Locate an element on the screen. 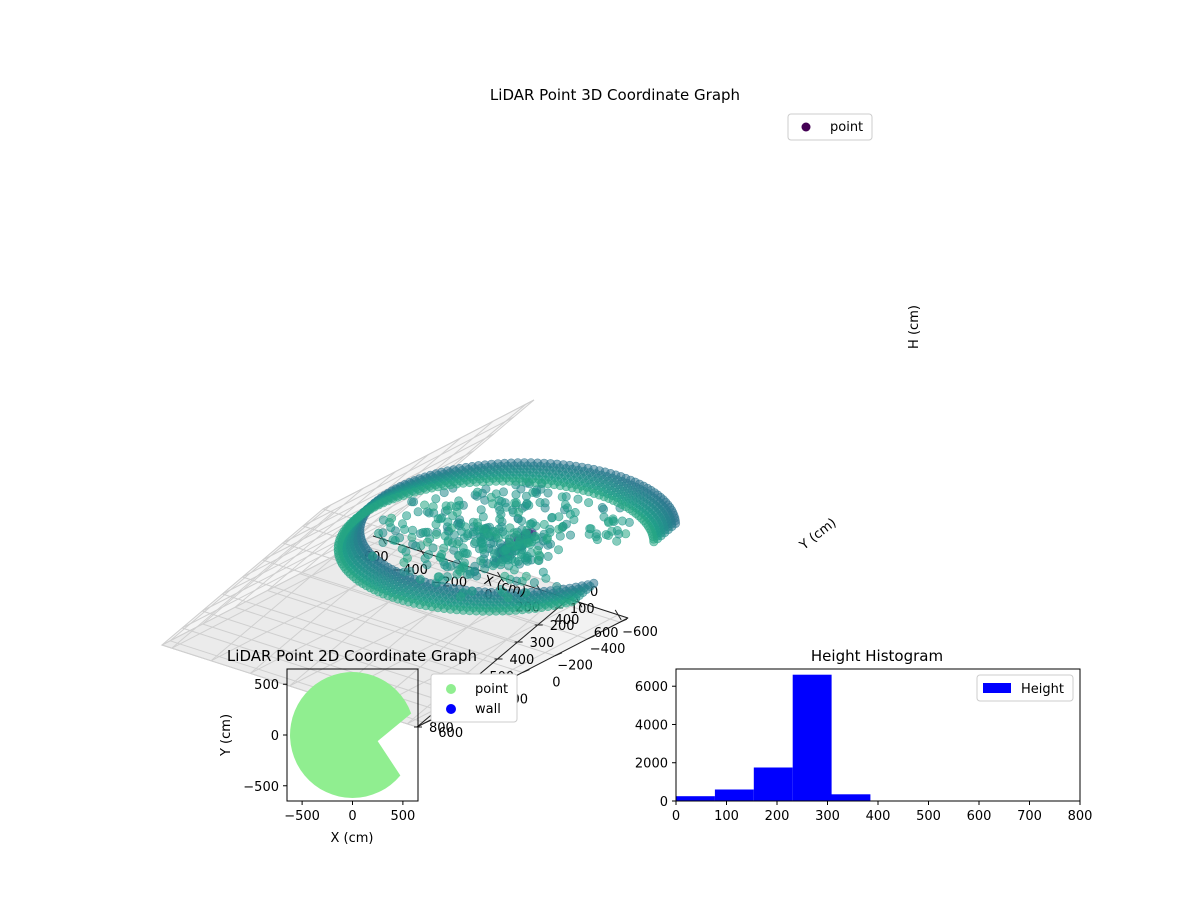 This screenshot has height=900, width=1200. chart-2d-title: LiDAR Point 2D Coordinate Graph is located at coordinates (352, 656).